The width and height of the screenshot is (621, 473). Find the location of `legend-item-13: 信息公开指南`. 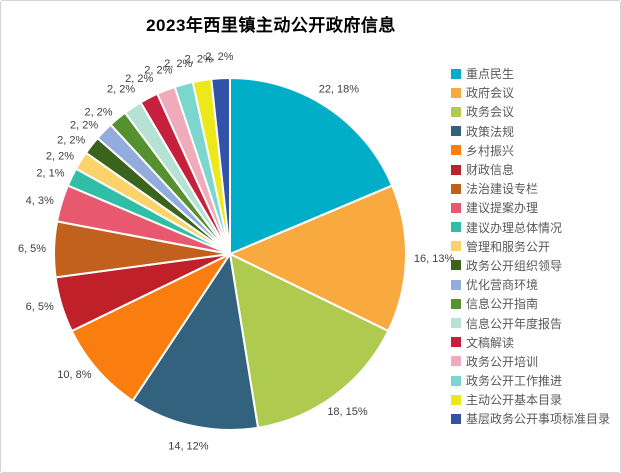

legend-item-13: 信息公开指南 is located at coordinates (530, 303).